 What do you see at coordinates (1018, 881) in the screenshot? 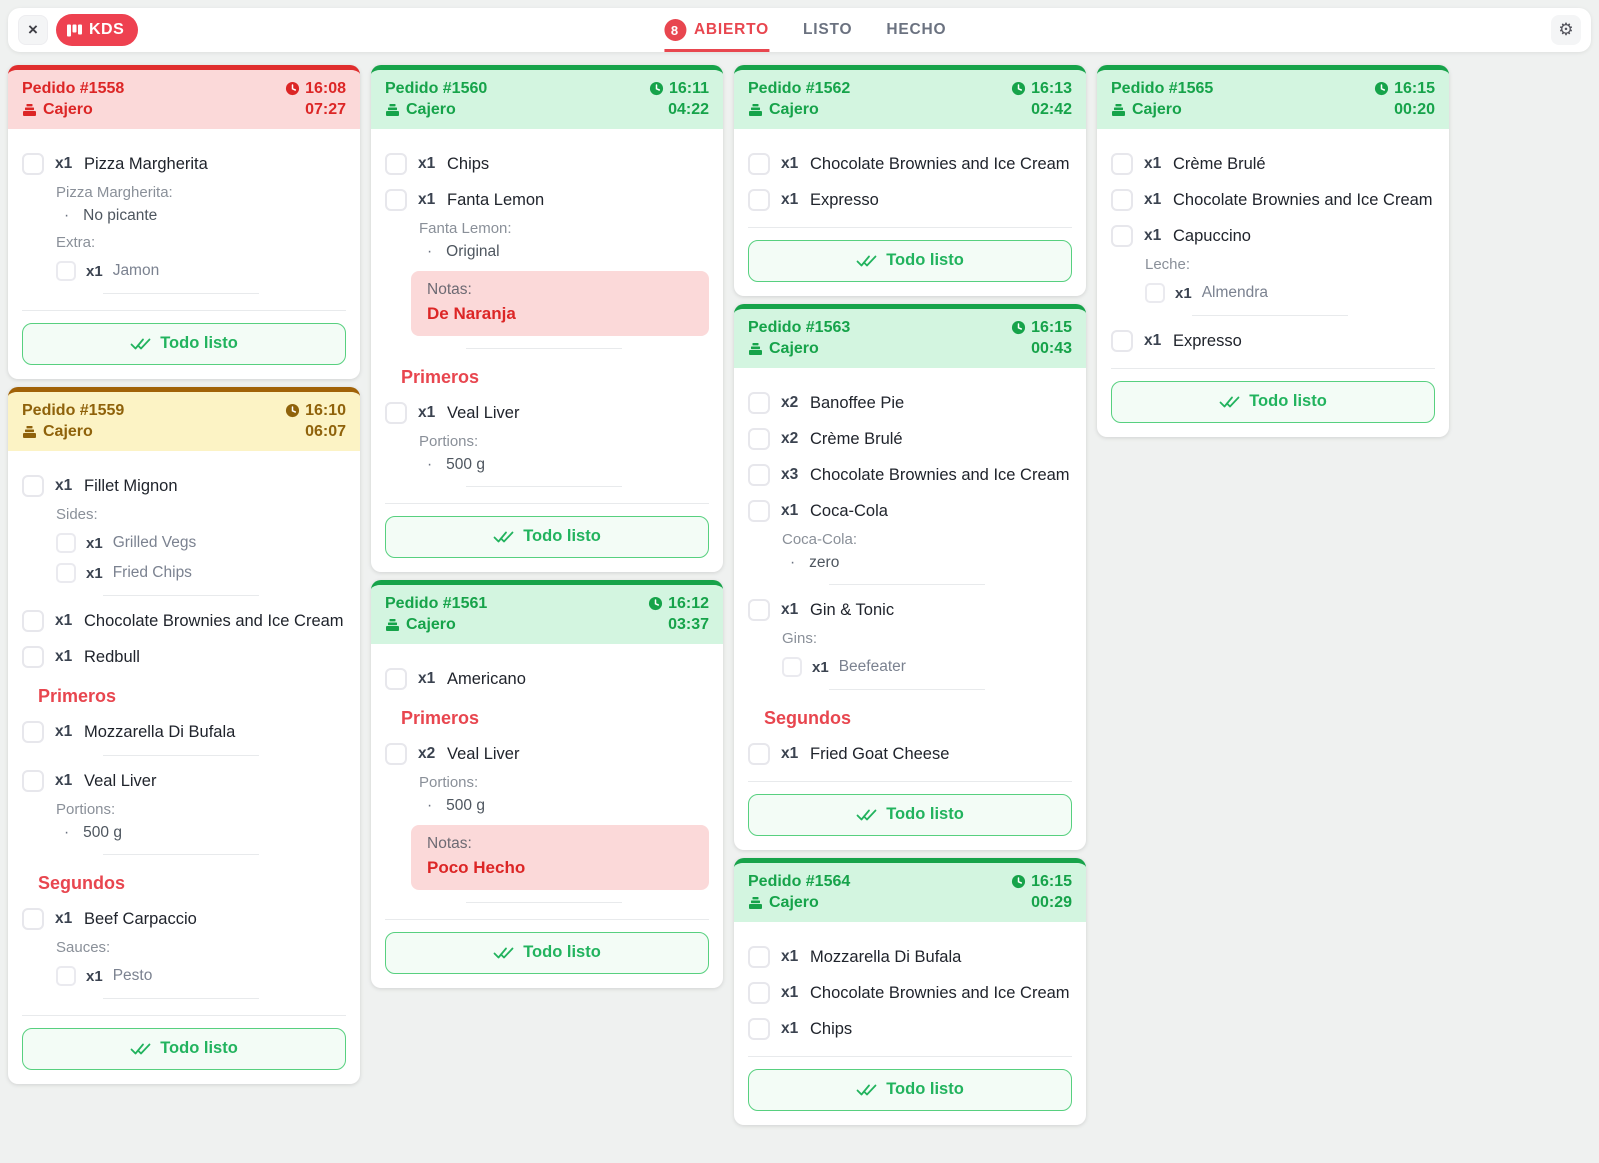
I see `clock-icon` at bounding box center [1018, 881].